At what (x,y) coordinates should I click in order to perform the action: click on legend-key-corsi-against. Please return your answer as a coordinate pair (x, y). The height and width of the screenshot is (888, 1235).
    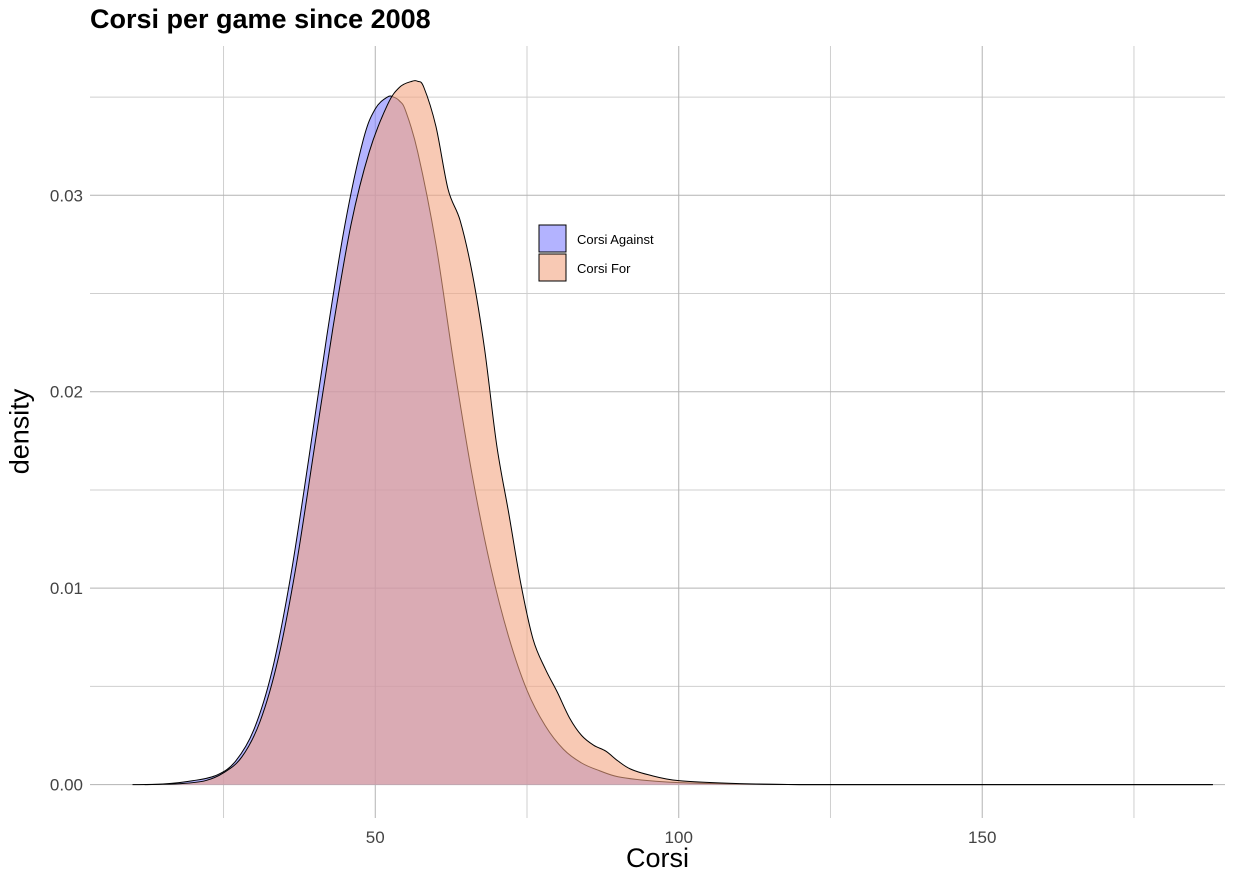
    Looking at the image, I should click on (552, 238).